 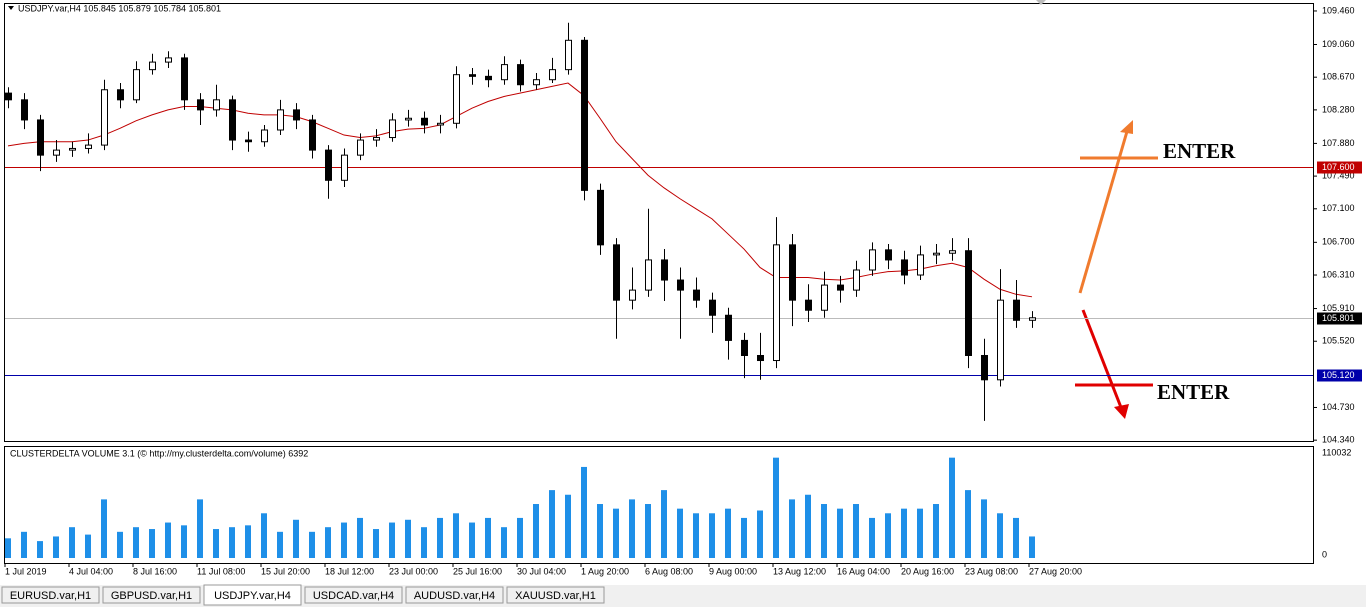 What do you see at coordinates (1338, 308) in the screenshot?
I see `y-tick-label: 105.910` at bounding box center [1338, 308].